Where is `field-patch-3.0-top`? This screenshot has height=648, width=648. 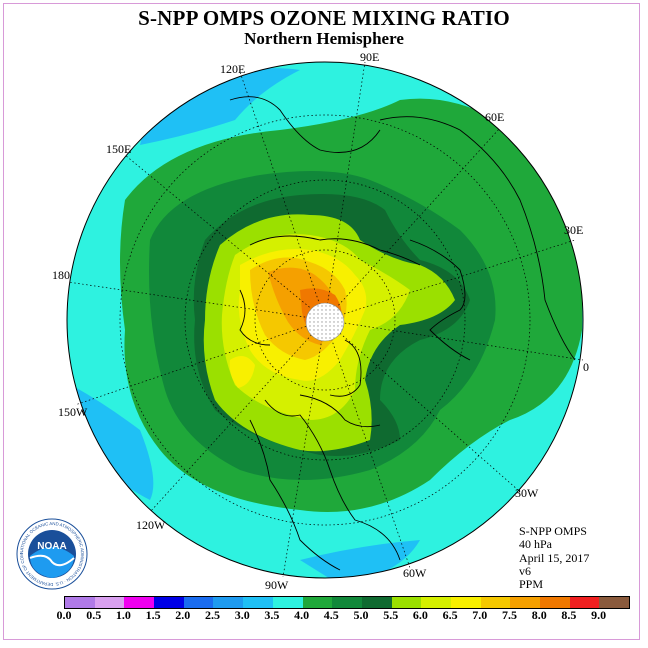 field-patch-3.0-top is located at coordinates (220, 106).